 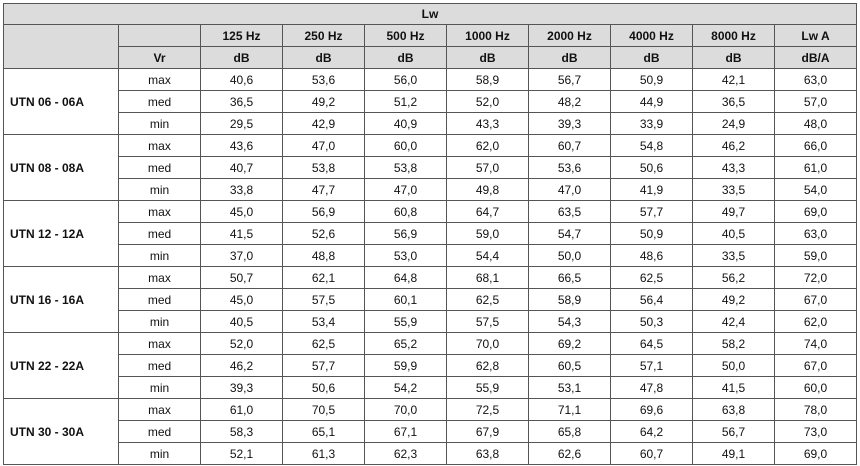 What do you see at coordinates (323, 365) in the screenshot?
I see `value-cell: 57,7` at bounding box center [323, 365].